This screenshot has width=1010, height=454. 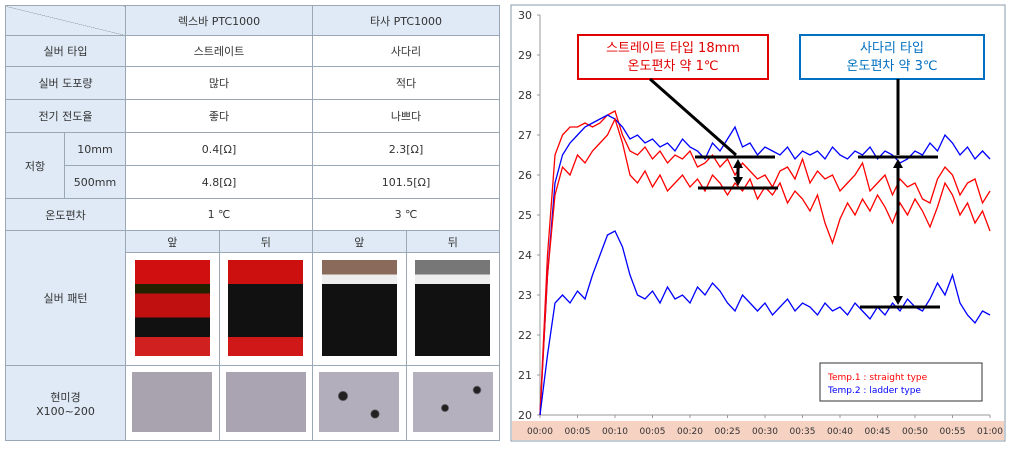 What do you see at coordinates (525, 335) in the screenshot?
I see `y-tick-label: 22` at bounding box center [525, 335].